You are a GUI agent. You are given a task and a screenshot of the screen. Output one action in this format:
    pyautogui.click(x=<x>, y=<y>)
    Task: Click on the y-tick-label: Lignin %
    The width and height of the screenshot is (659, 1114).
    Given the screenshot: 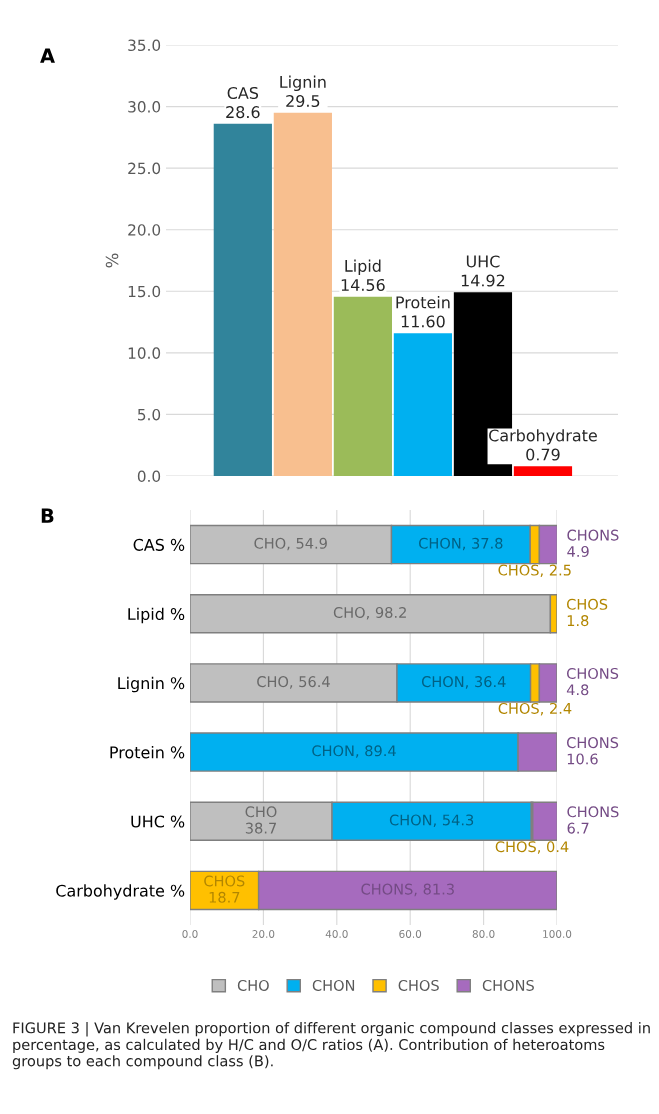 What is the action you would take?
    pyautogui.click(x=151, y=684)
    